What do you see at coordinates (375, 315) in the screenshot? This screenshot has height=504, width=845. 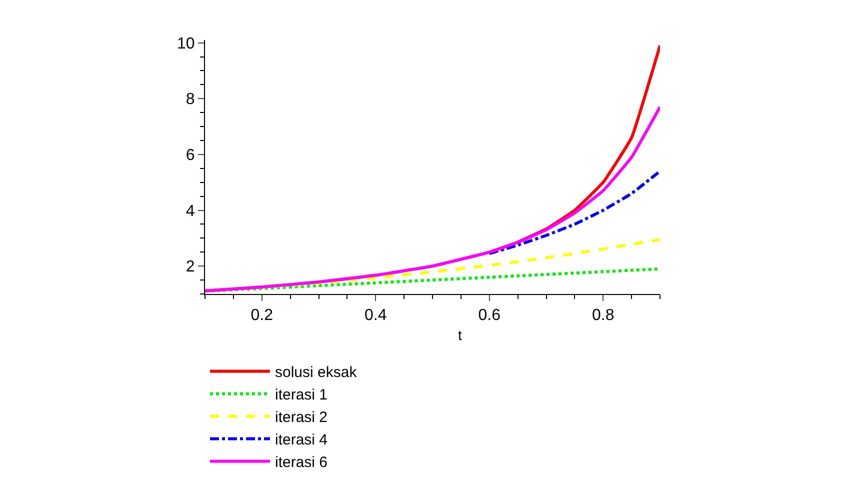 I see `x-tick-label: 0.4` at bounding box center [375, 315].